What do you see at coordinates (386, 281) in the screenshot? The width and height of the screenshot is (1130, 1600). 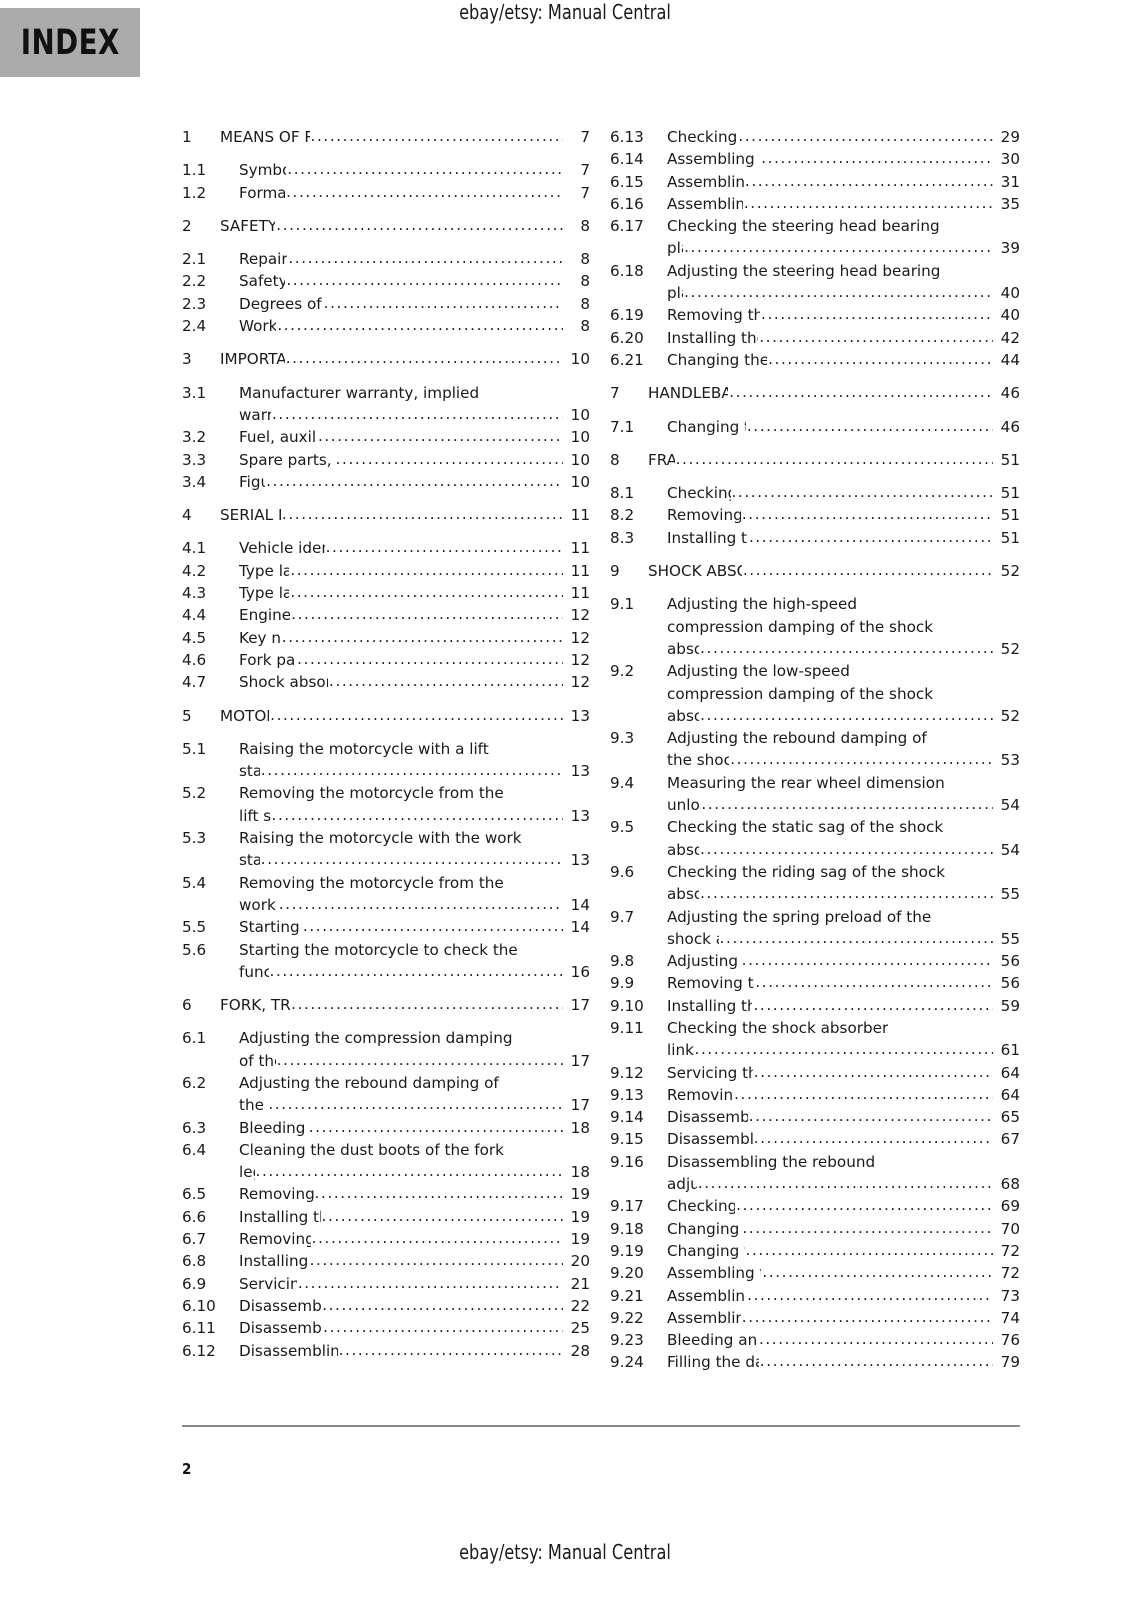 I see `toc-entry-row: 2.2 Safety advice 8` at bounding box center [386, 281].